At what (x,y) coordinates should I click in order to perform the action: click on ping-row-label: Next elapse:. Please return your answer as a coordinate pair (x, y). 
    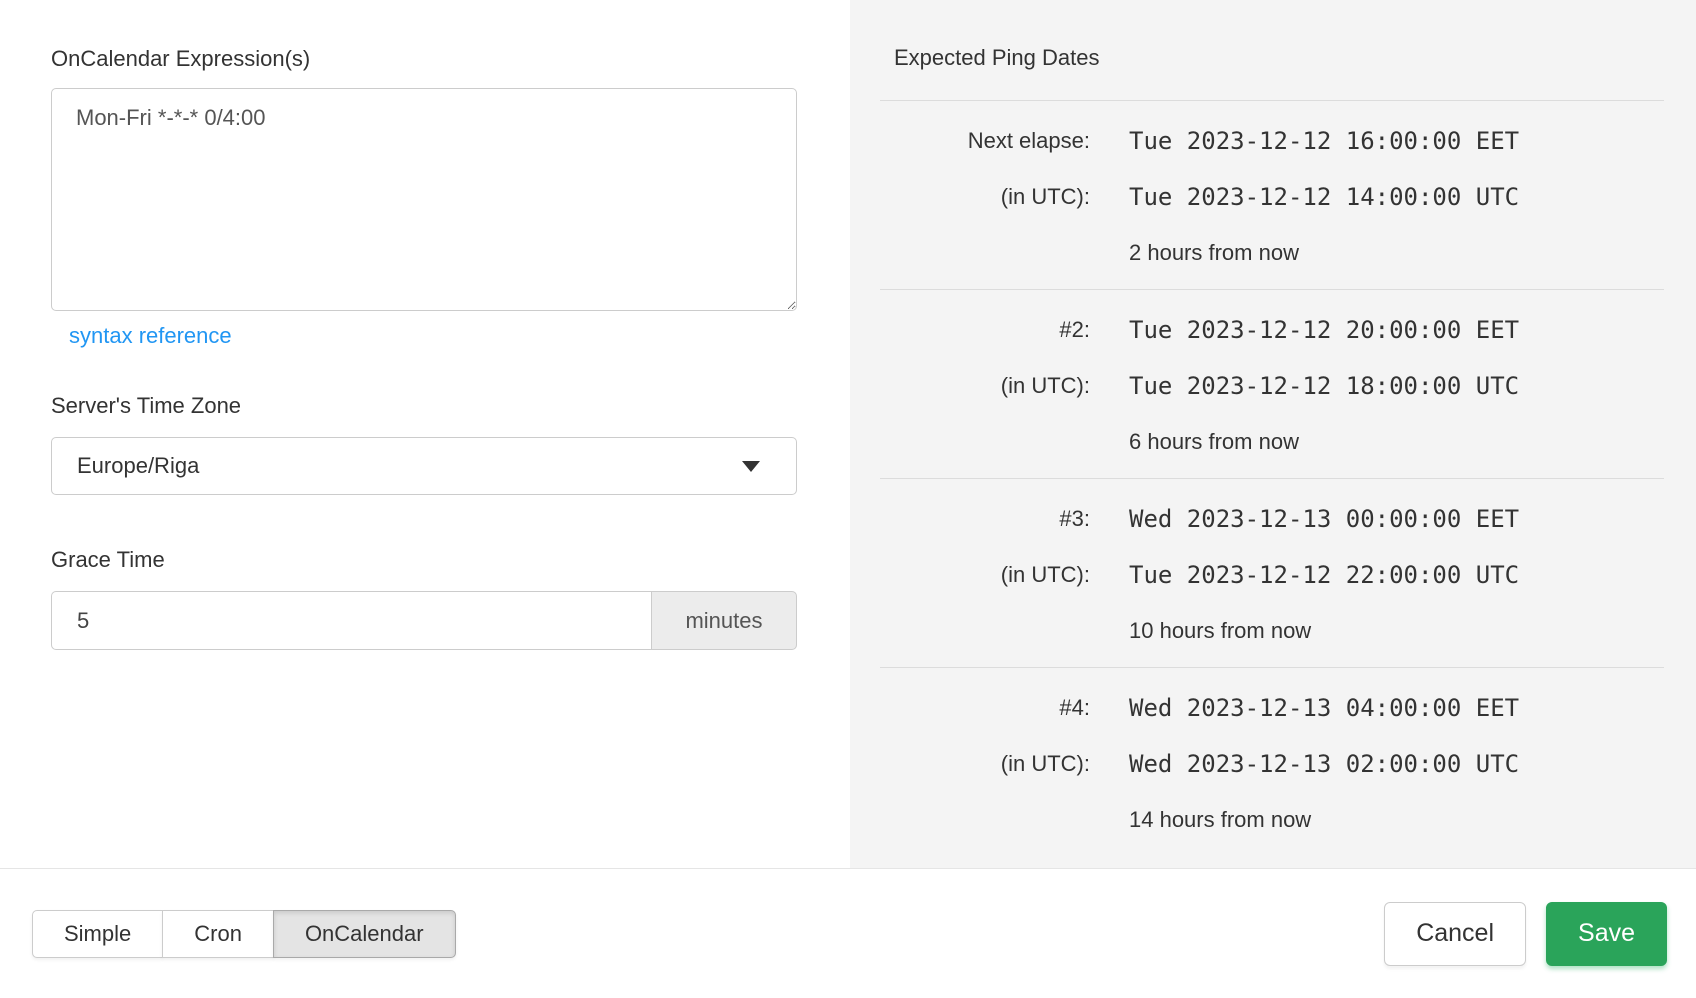
    Looking at the image, I should click on (1028, 140).